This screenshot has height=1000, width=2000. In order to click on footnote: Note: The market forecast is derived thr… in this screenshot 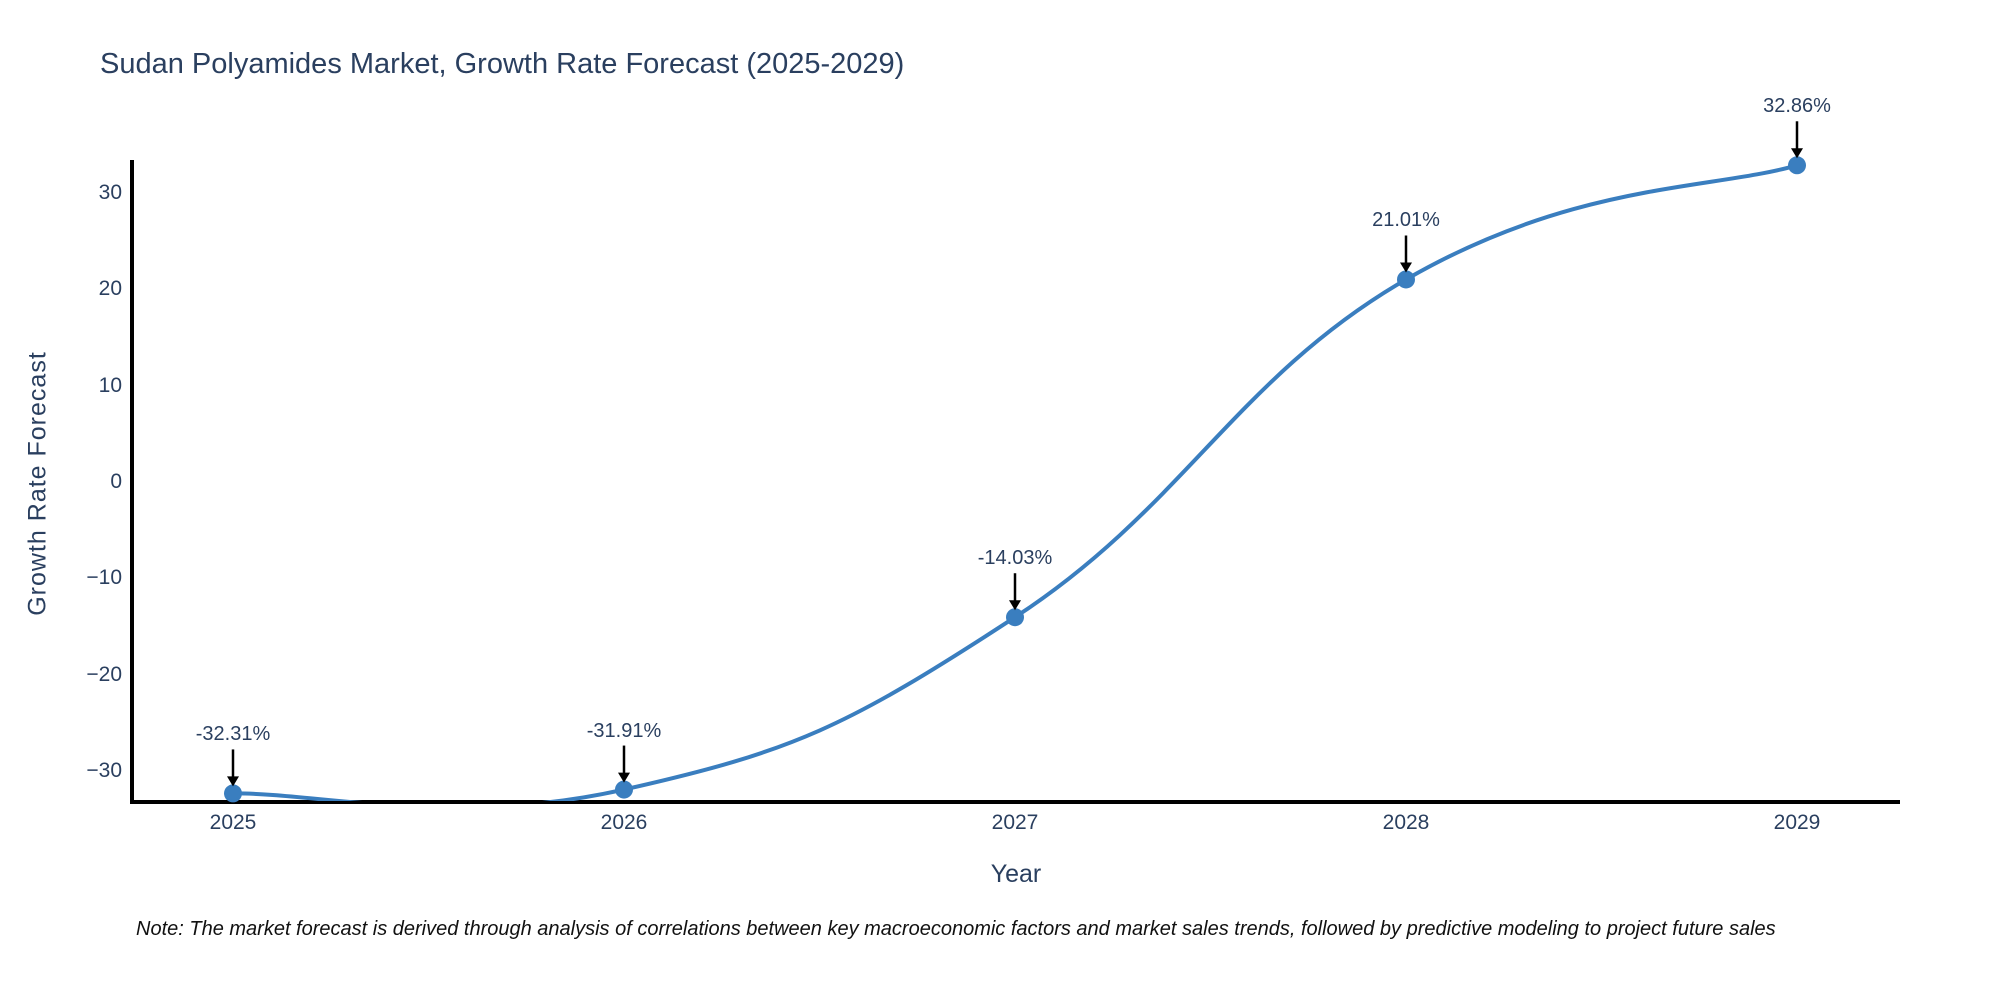, I will do `click(956, 929)`.